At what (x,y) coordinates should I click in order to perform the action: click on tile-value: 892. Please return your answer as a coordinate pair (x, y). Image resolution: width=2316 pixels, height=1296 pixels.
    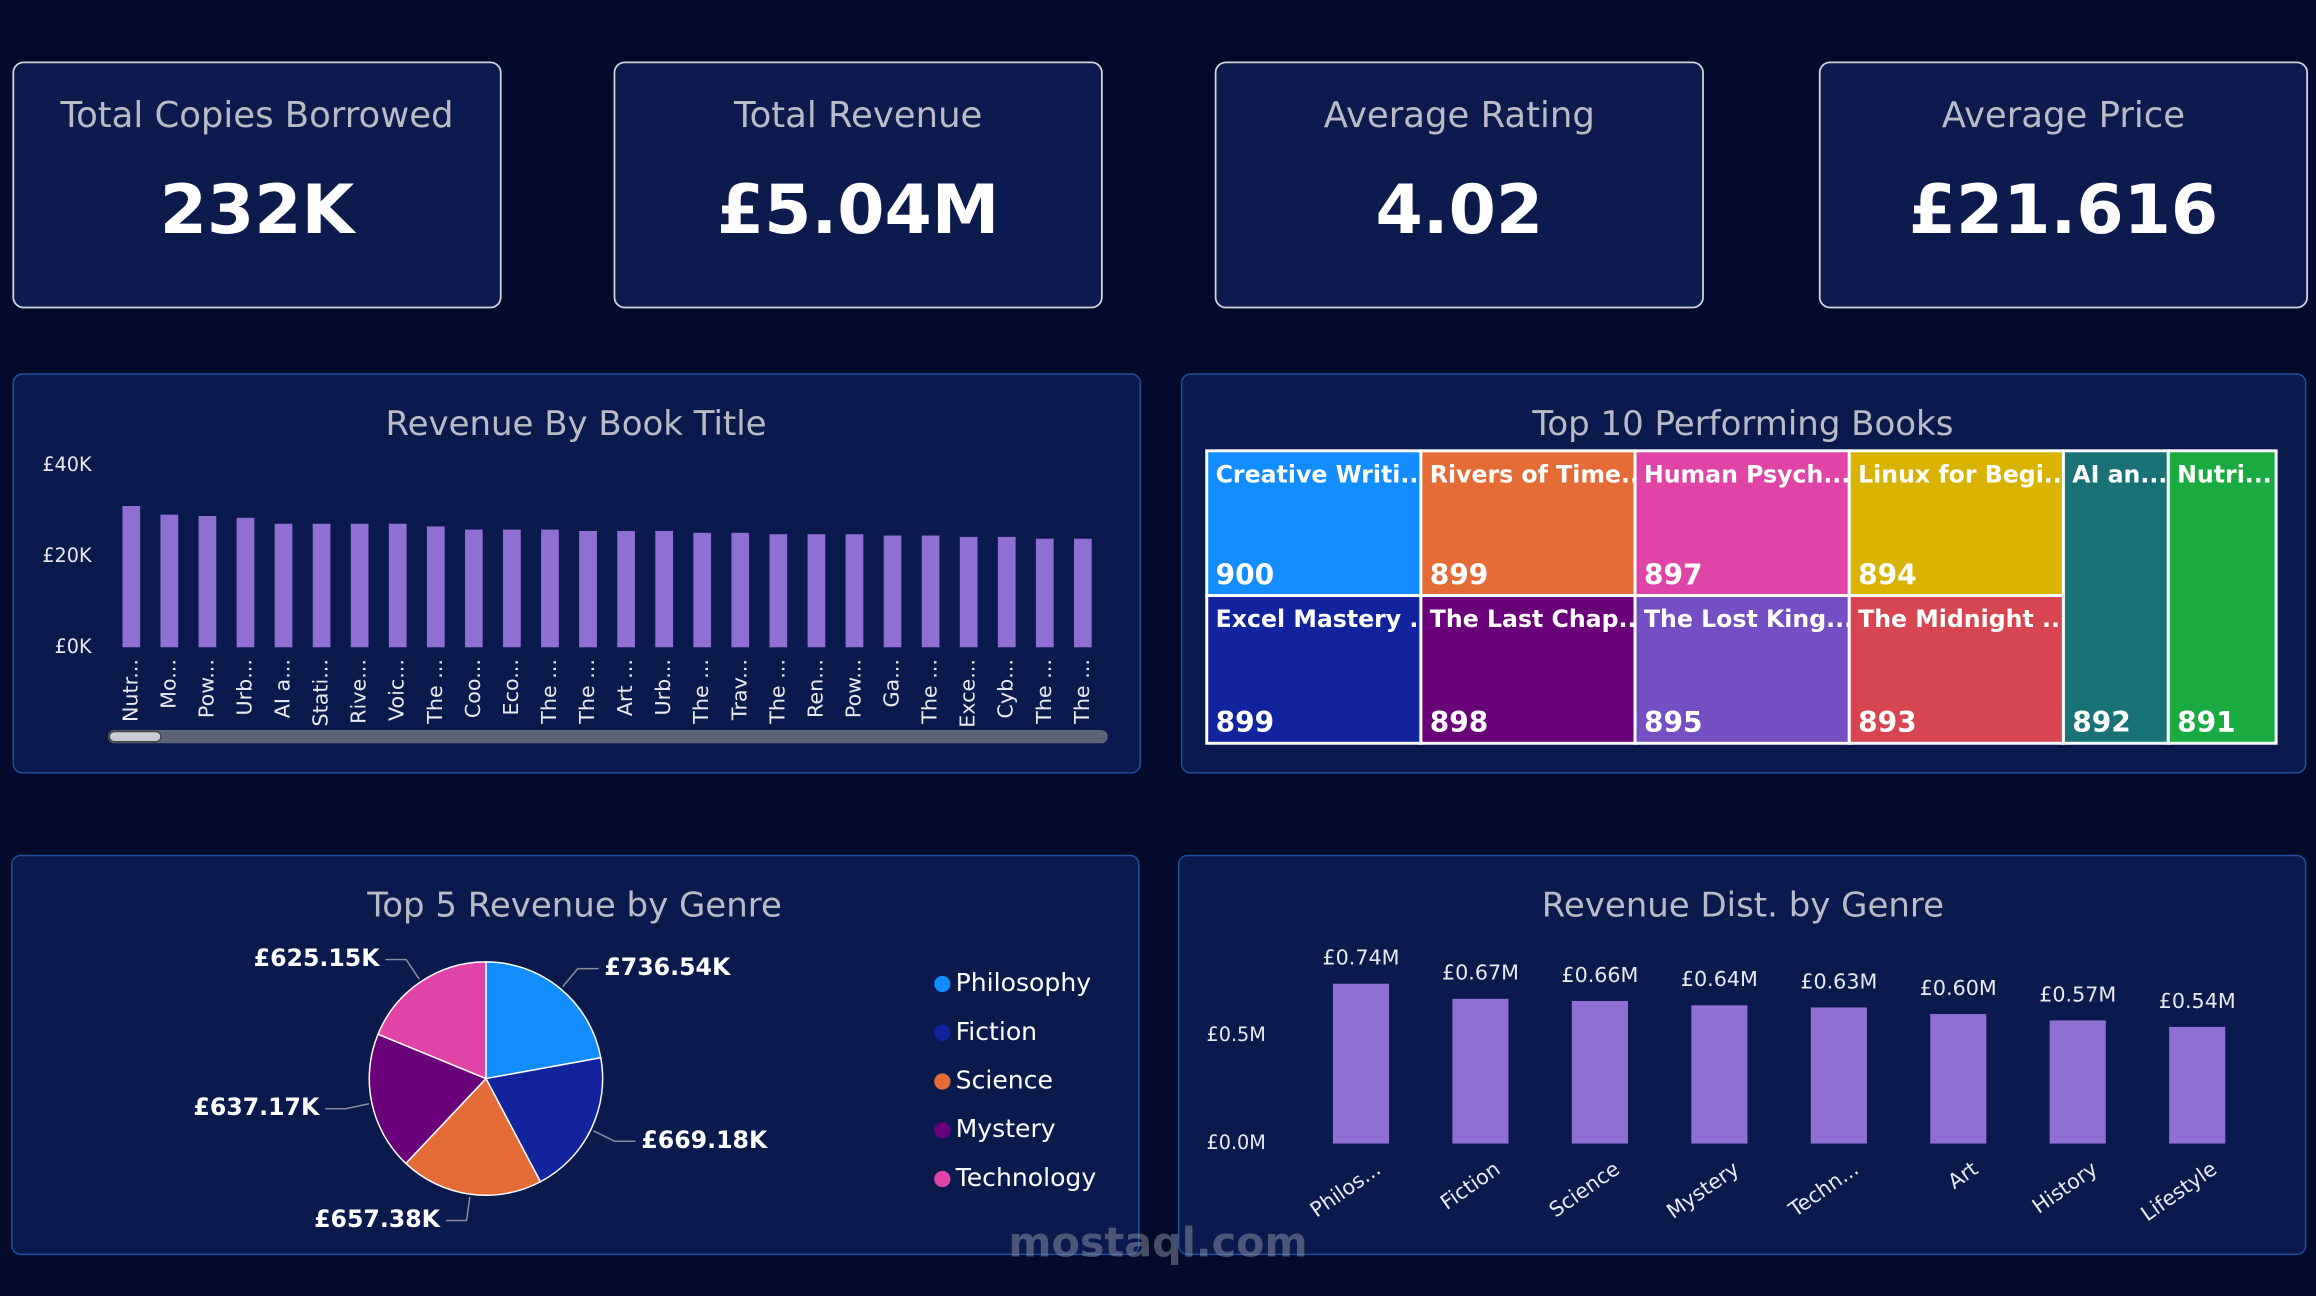
    Looking at the image, I should click on (2101, 722).